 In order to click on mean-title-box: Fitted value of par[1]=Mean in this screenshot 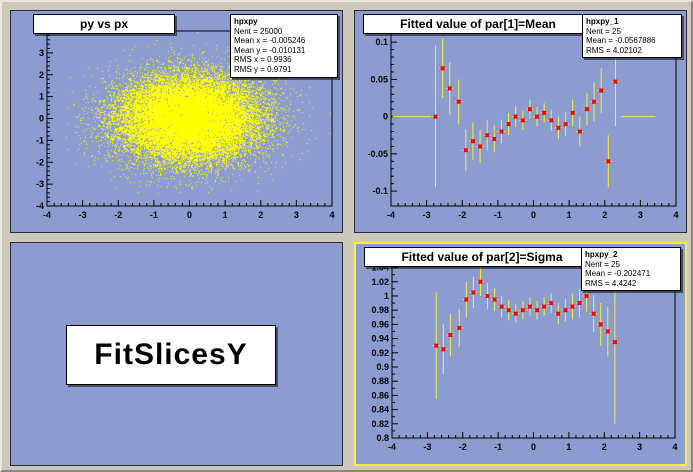, I will do `click(478, 24)`.